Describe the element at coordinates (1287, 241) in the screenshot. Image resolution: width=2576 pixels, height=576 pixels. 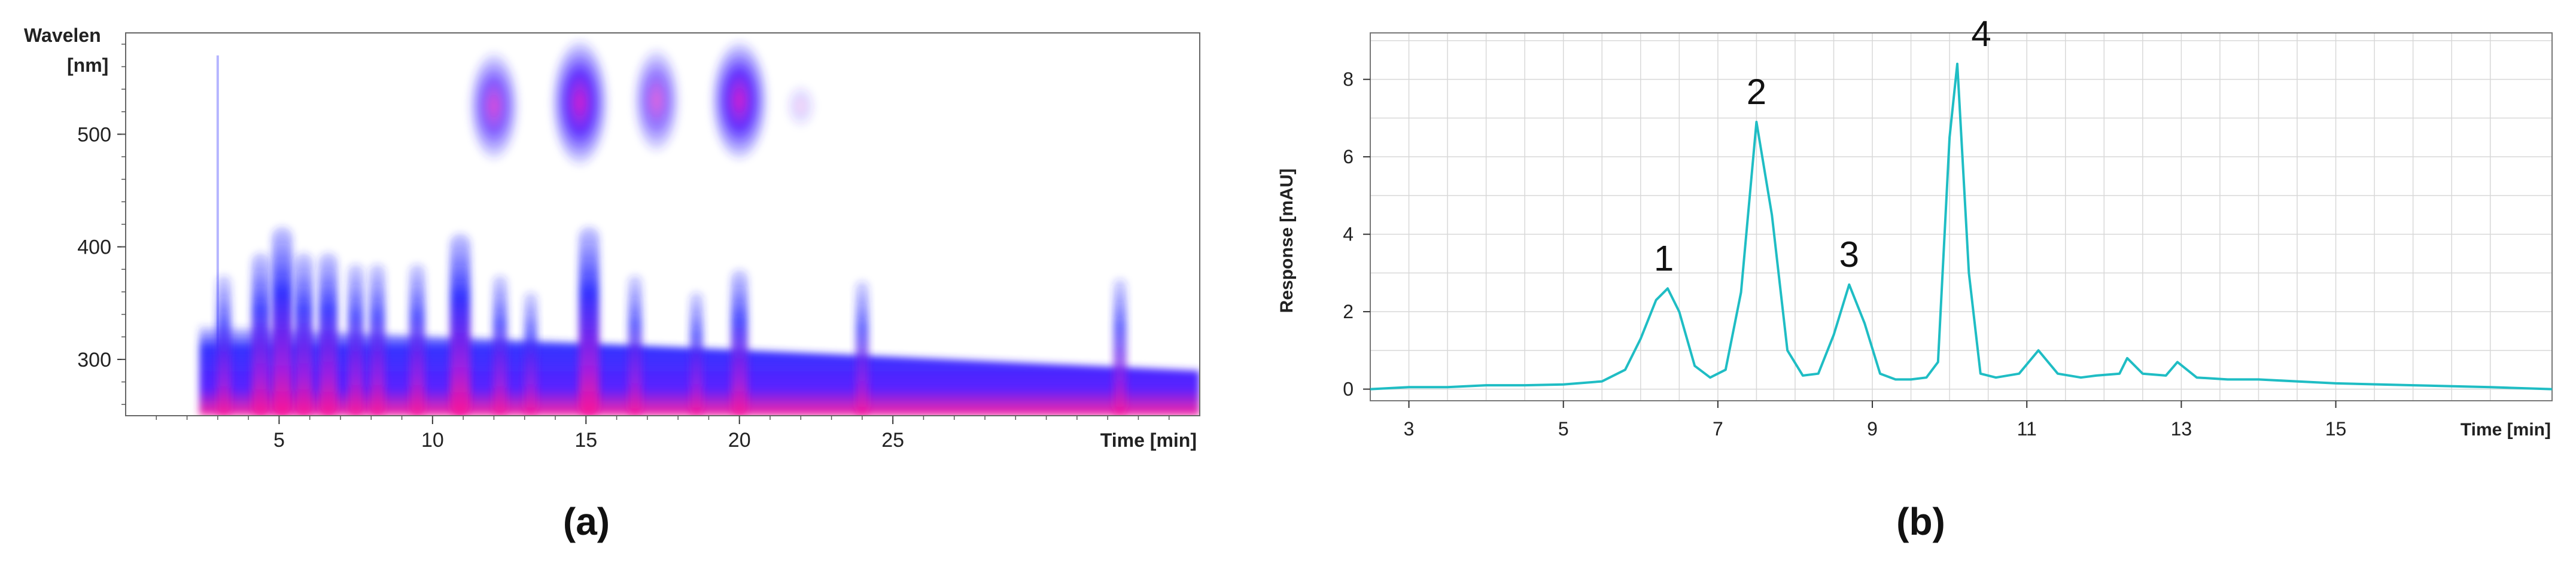
I see `y-axis-label: Response [mAU]` at that location.